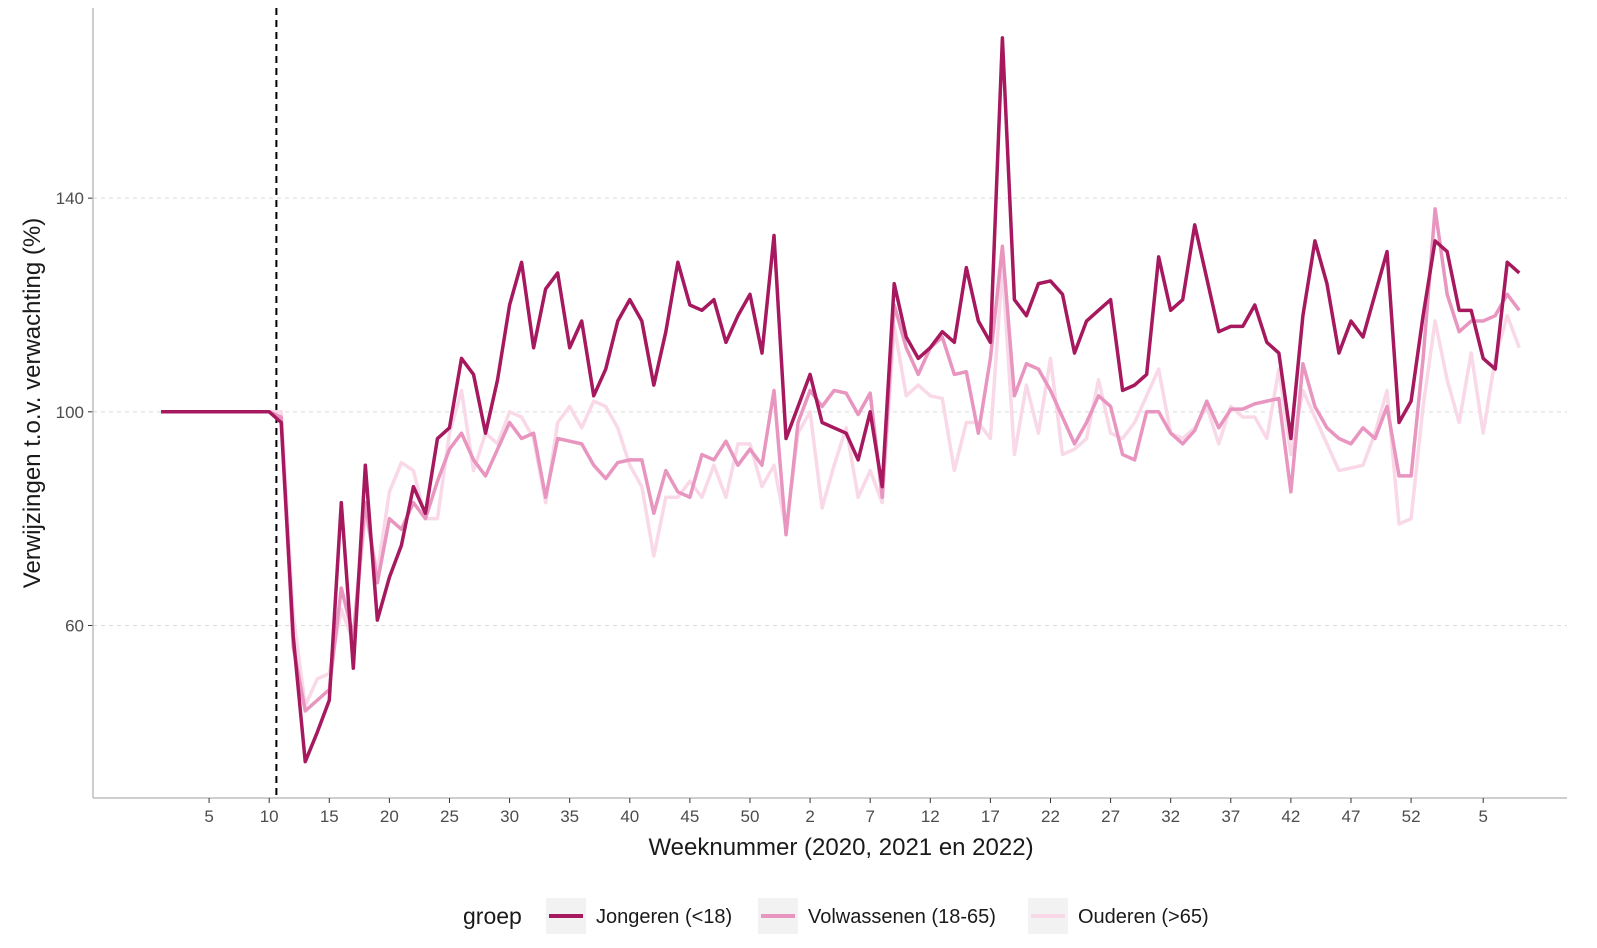 Image resolution: width=1597 pixels, height=948 pixels. What do you see at coordinates (809, 816) in the screenshot?
I see `x-tick-label: 2` at bounding box center [809, 816].